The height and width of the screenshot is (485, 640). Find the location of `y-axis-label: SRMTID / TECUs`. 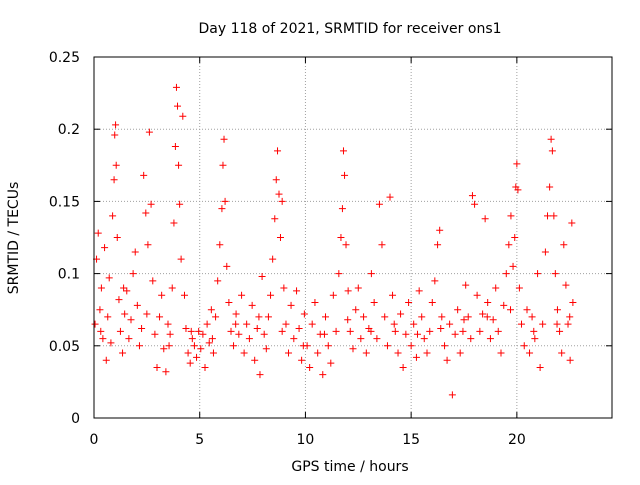

y-axis-label: SRMTID / TECUs is located at coordinates (14, 238).